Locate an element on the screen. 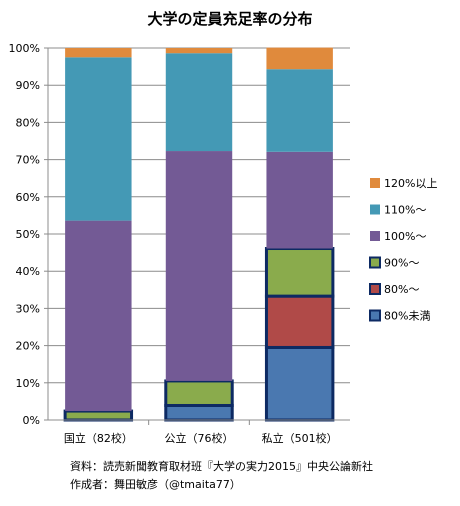 The width and height of the screenshot is (460, 506). legend-label: 110%〜 is located at coordinates (405, 210).